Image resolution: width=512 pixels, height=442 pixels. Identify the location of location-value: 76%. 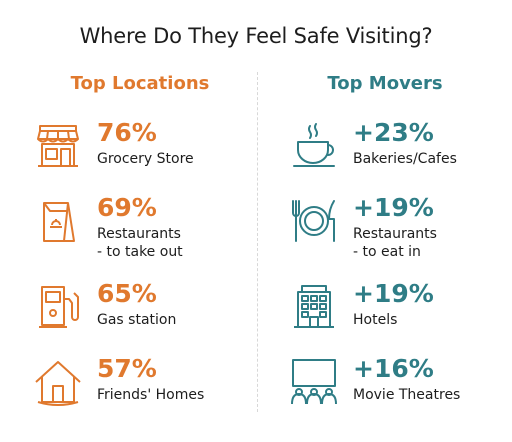
(127, 132).